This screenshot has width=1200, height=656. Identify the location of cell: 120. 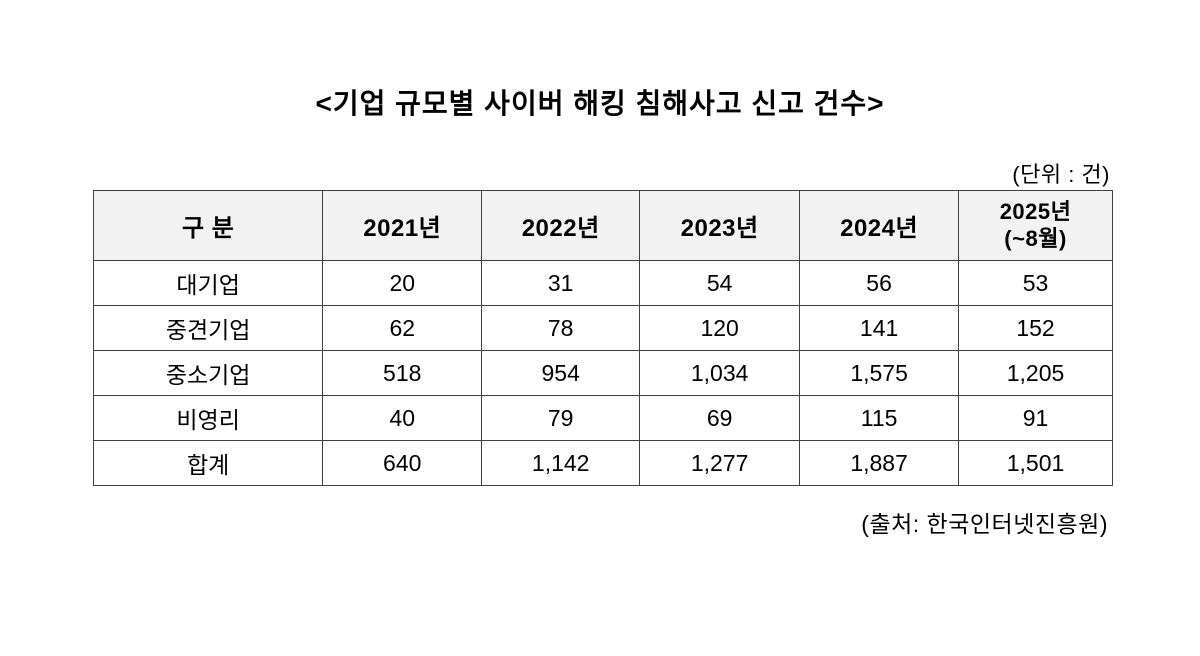
(720, 328).